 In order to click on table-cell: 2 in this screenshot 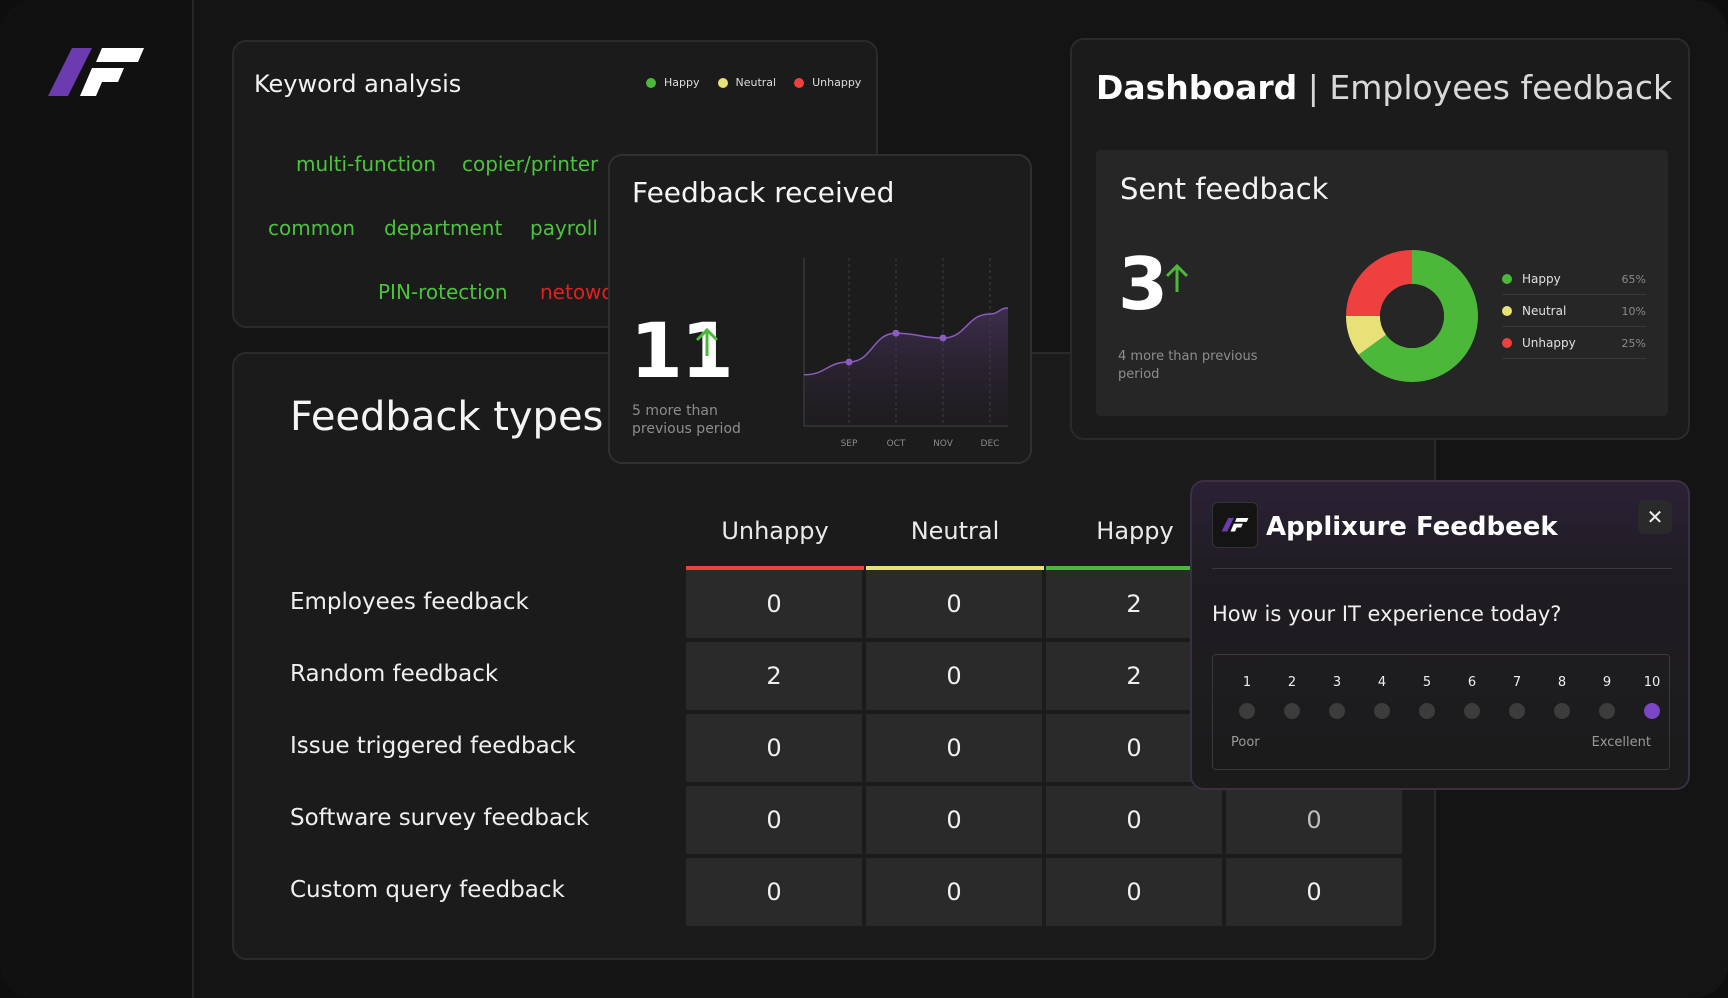, I will do `click(774, 676)`.